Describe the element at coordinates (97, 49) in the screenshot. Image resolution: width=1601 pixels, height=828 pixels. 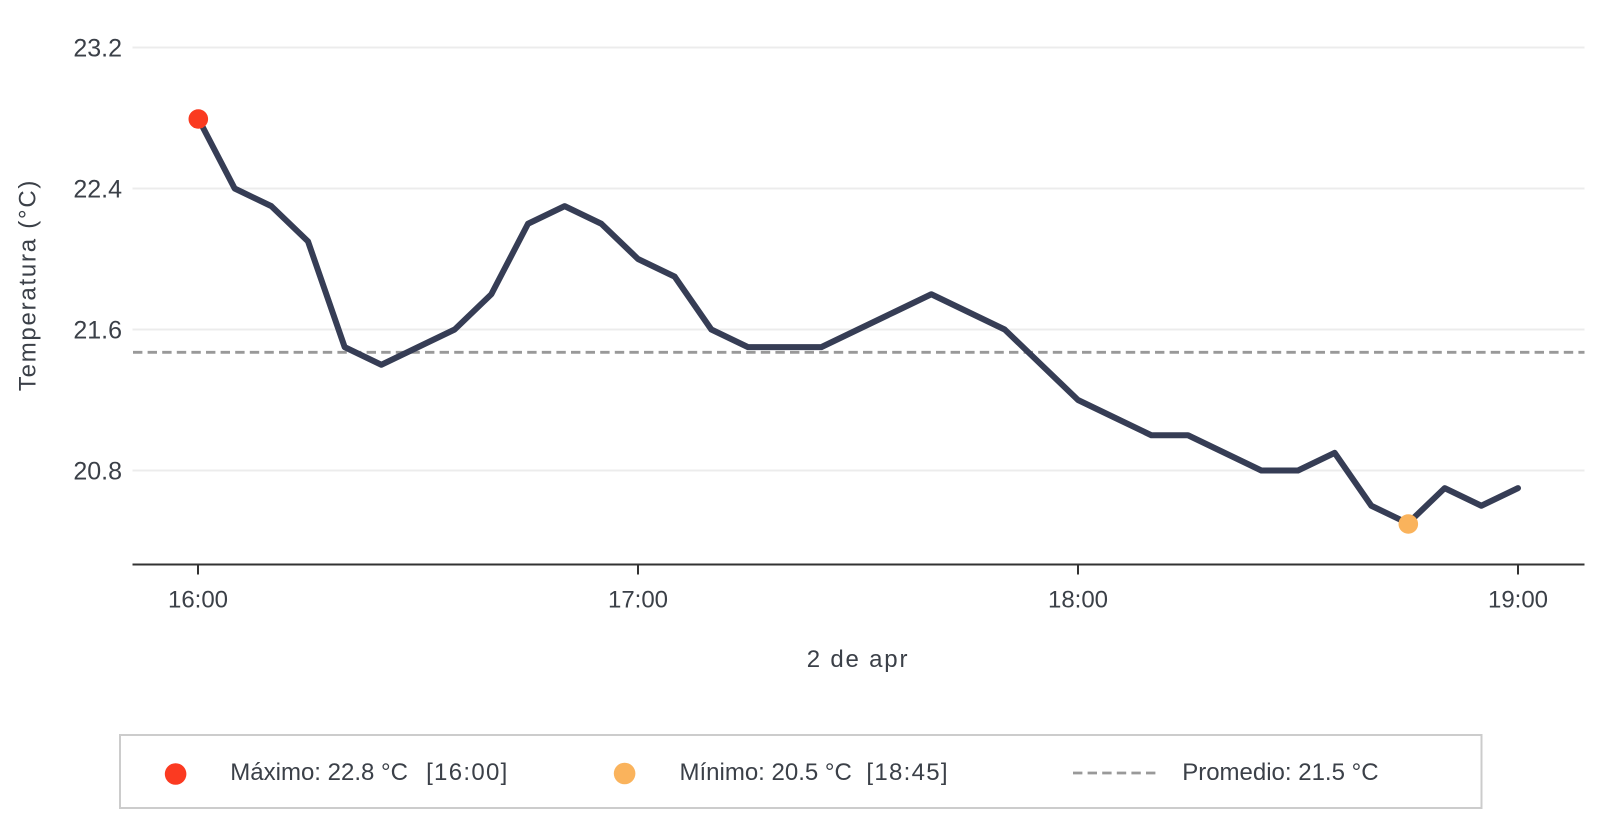
I see `svg-text: 23.2` at that location.